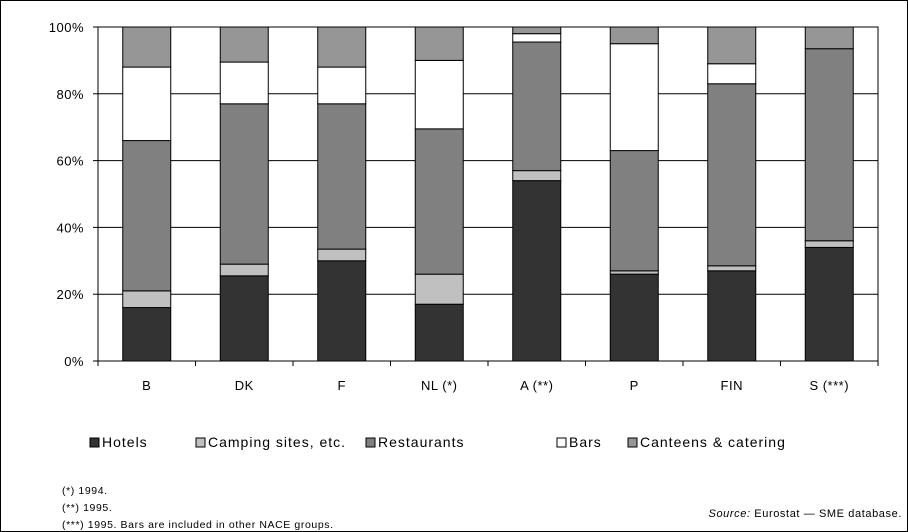 The image size is (908, 532). What do you see at coordinates (74, 361) in the screenshot?
I see `y-tick-label-0: 0%` at bounding box center [74, 361].